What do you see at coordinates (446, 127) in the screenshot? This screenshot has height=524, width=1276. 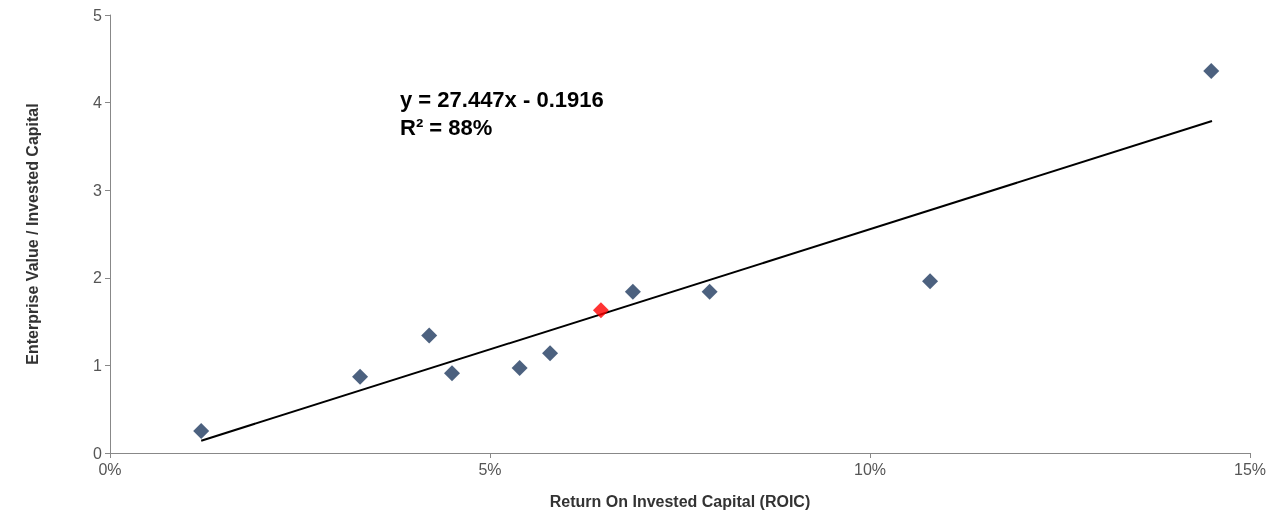 I see `annotation: R² = 88%` at bounding box center [446, 127].